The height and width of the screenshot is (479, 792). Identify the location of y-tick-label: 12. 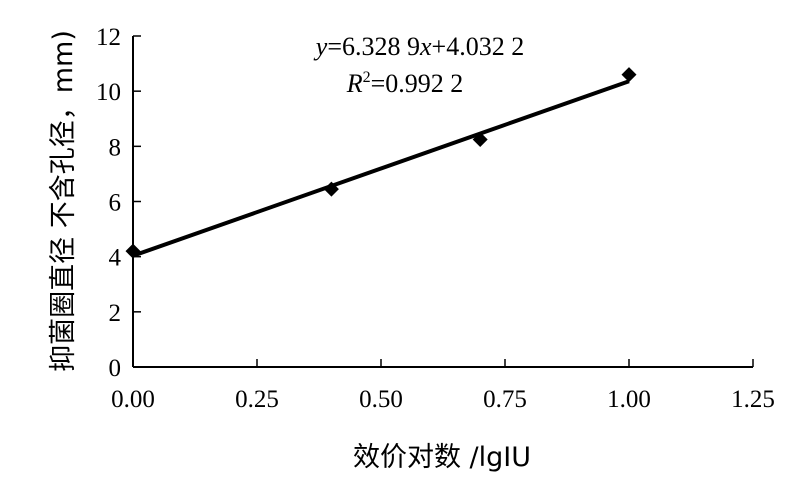
(108, 37).